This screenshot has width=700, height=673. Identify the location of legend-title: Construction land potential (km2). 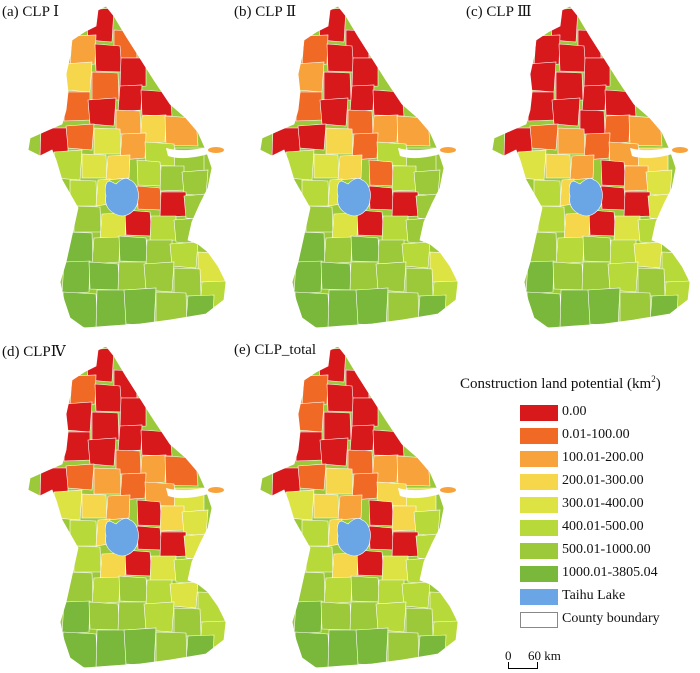
(560, 383).